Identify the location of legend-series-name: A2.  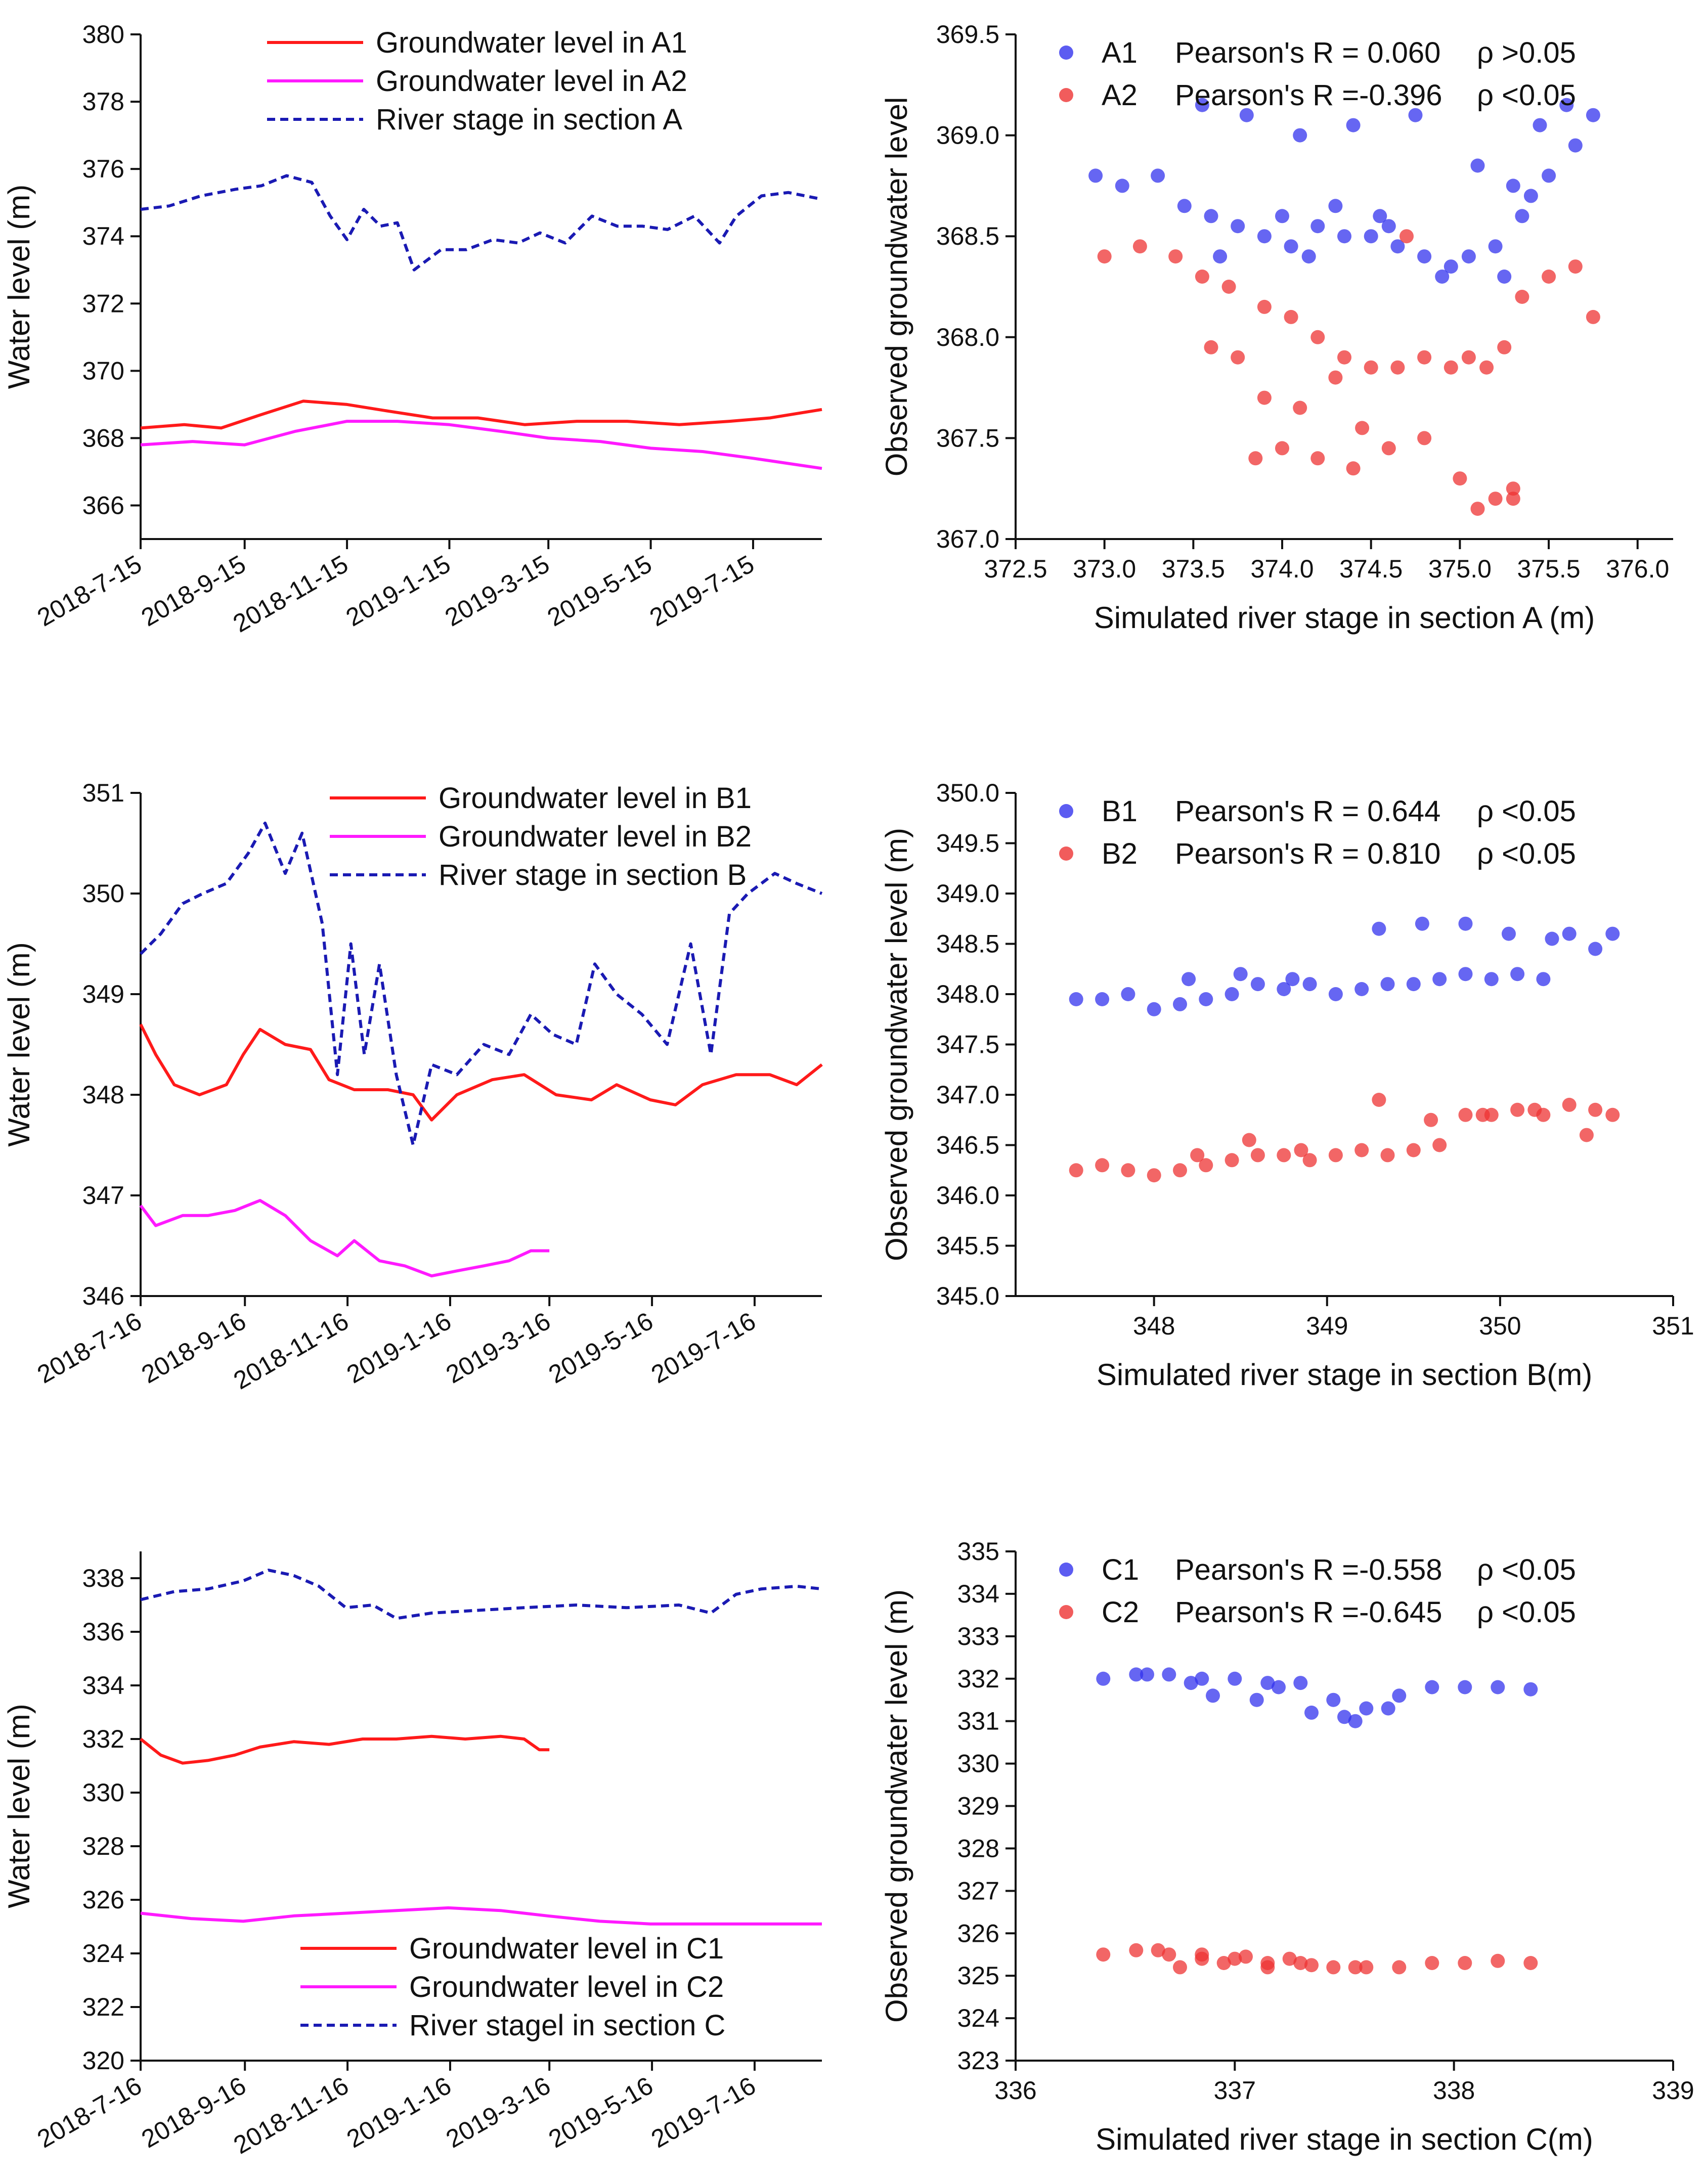
(1120, 95).